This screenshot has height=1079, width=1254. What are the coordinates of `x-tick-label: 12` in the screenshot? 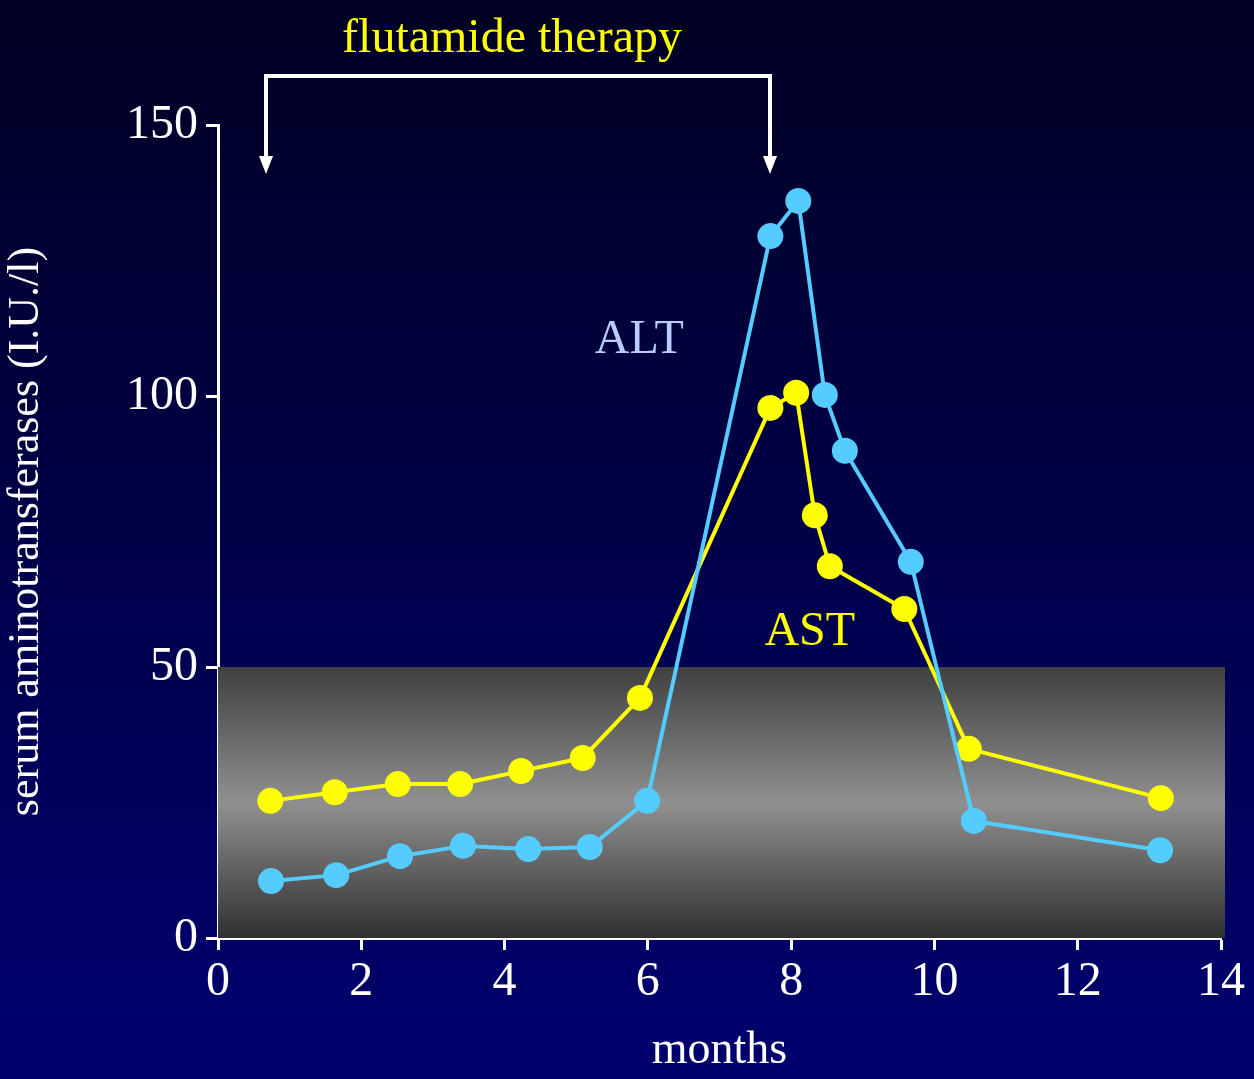 It's located at (1077, 979).